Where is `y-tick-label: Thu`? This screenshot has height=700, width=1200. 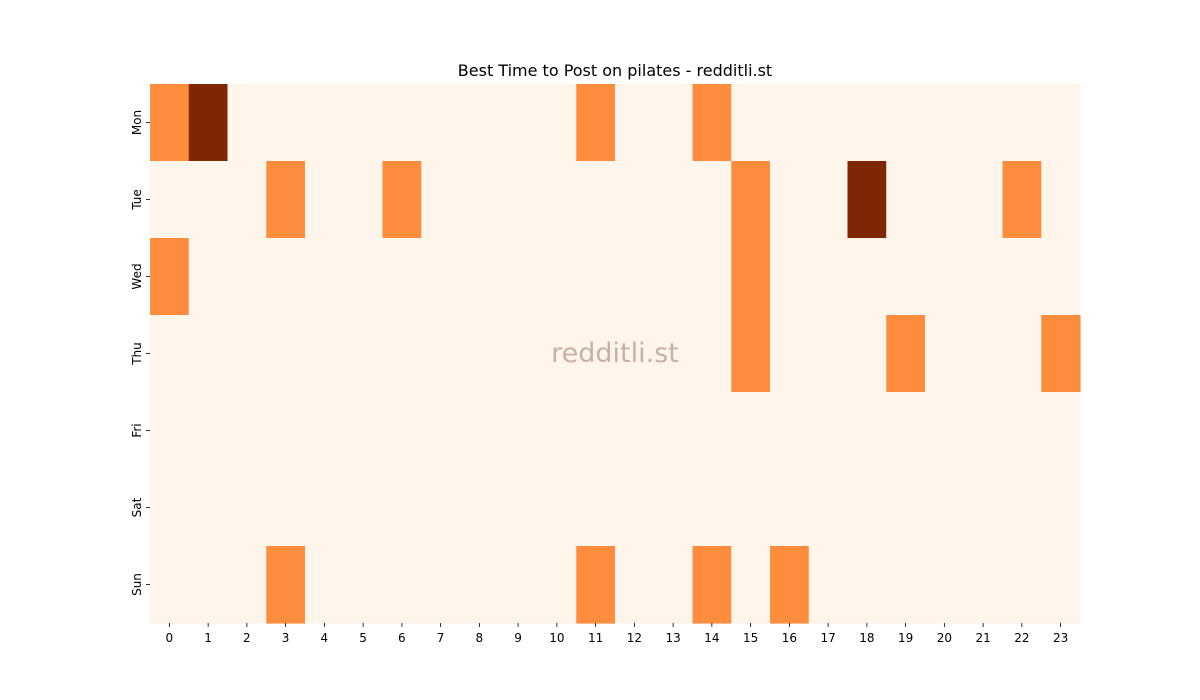
y-tick-label: Thu is located at coordinates (137, 354).